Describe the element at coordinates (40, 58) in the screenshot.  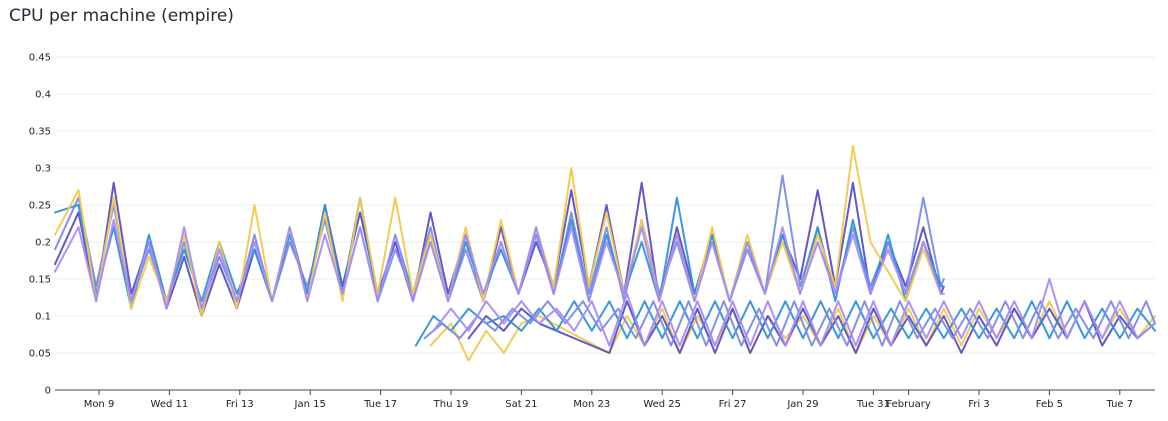
I see `y-tick-label: 0.45` at that location.